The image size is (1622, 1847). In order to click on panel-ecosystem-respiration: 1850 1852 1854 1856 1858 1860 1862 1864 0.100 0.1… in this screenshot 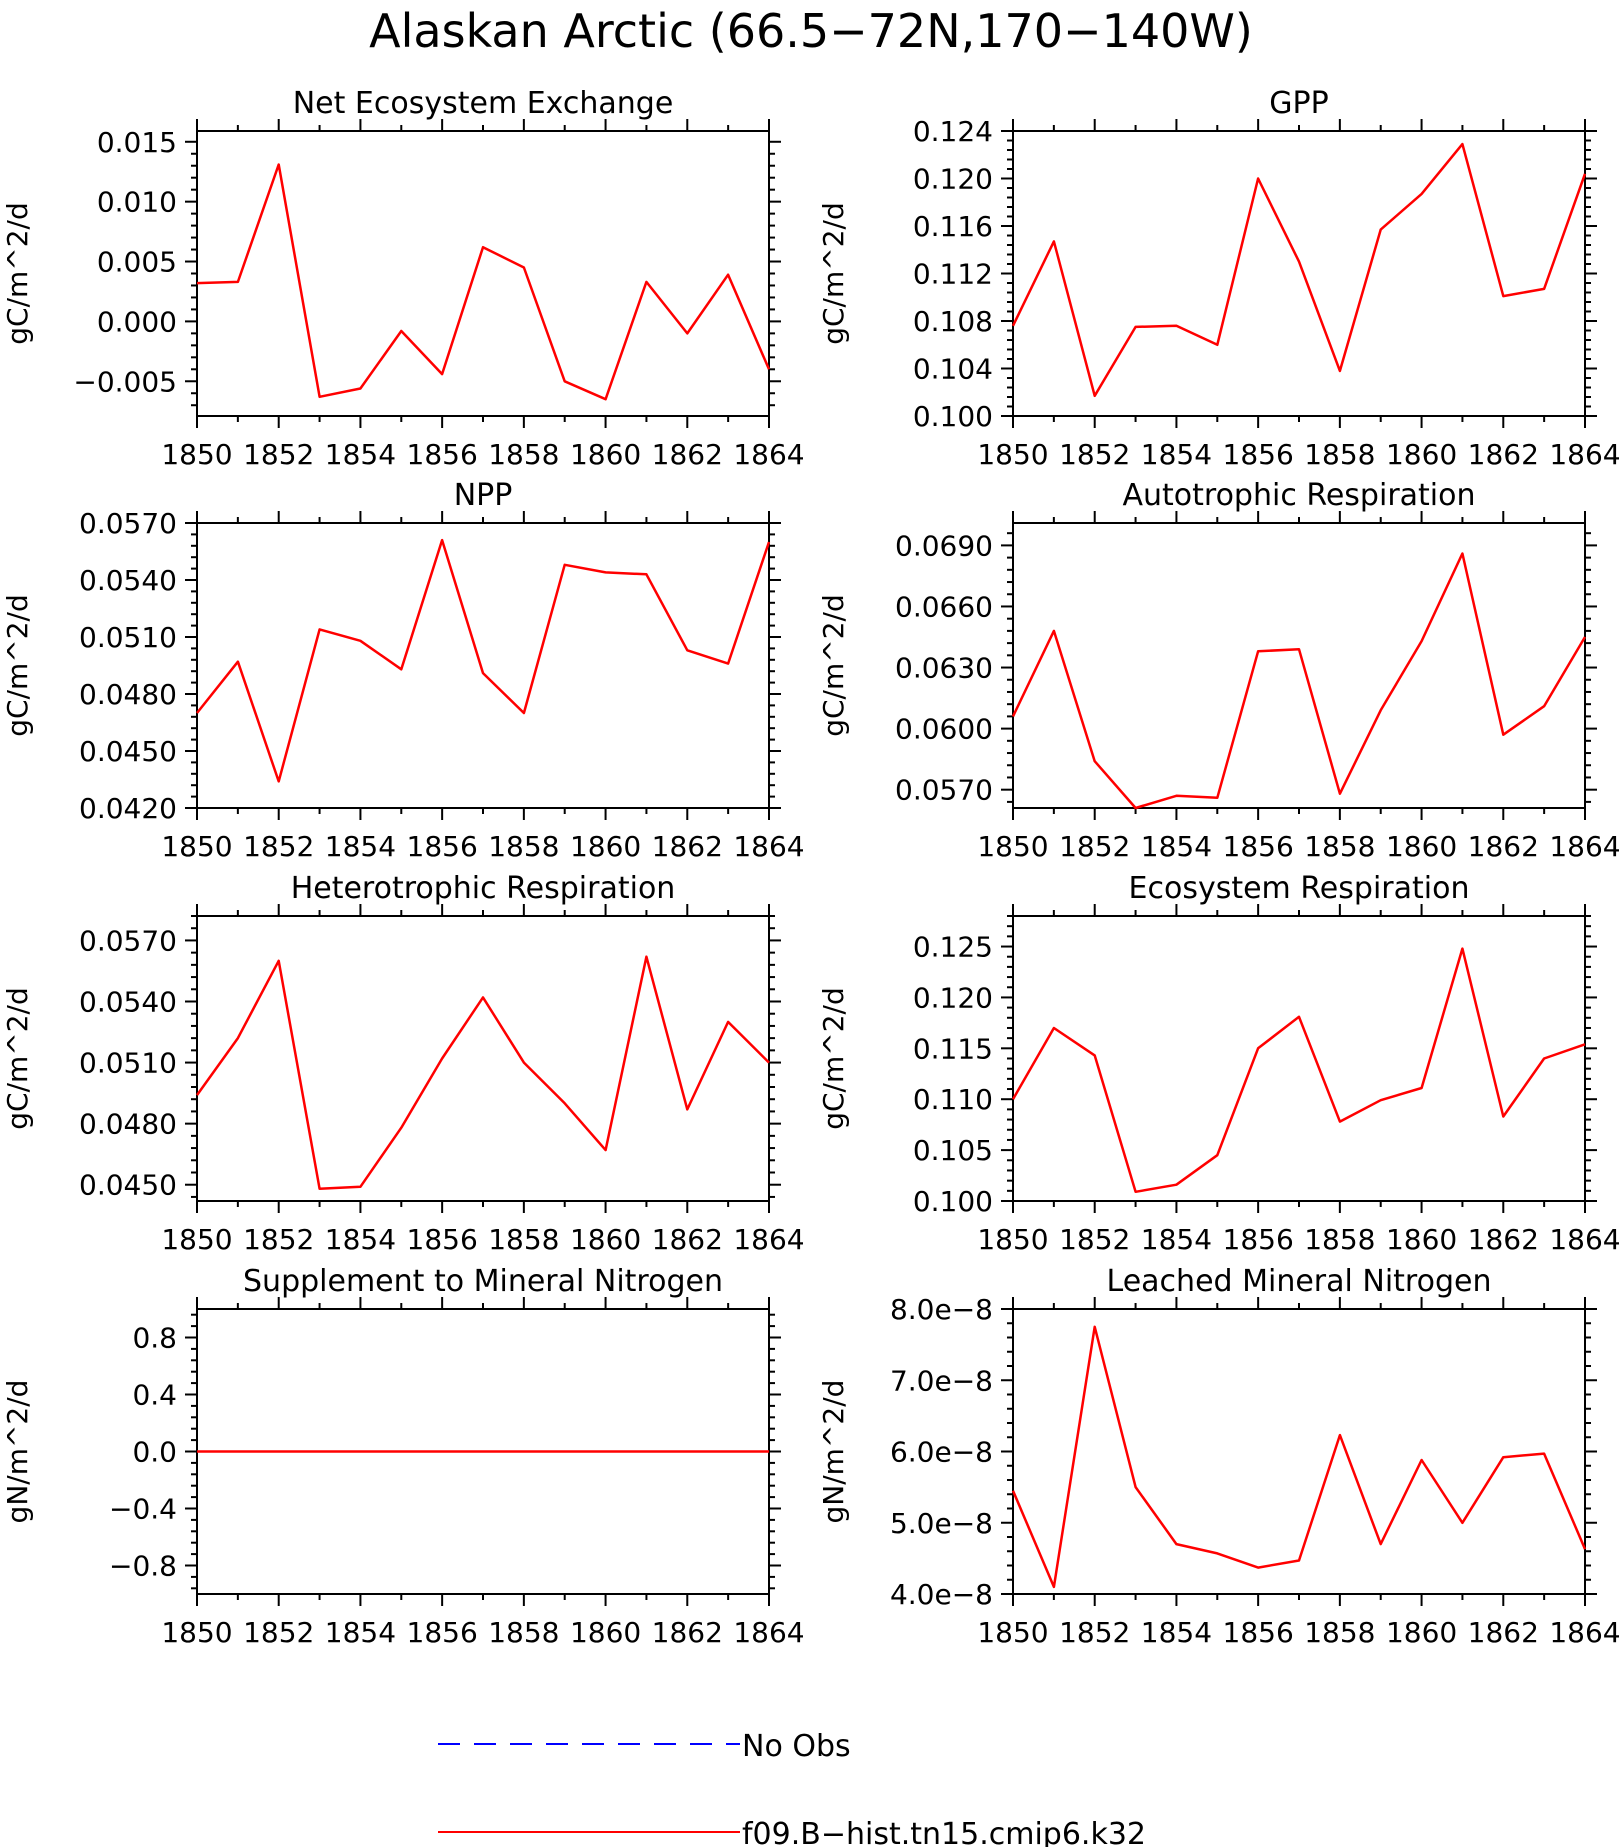, I will do `click(1219, 1063)`.